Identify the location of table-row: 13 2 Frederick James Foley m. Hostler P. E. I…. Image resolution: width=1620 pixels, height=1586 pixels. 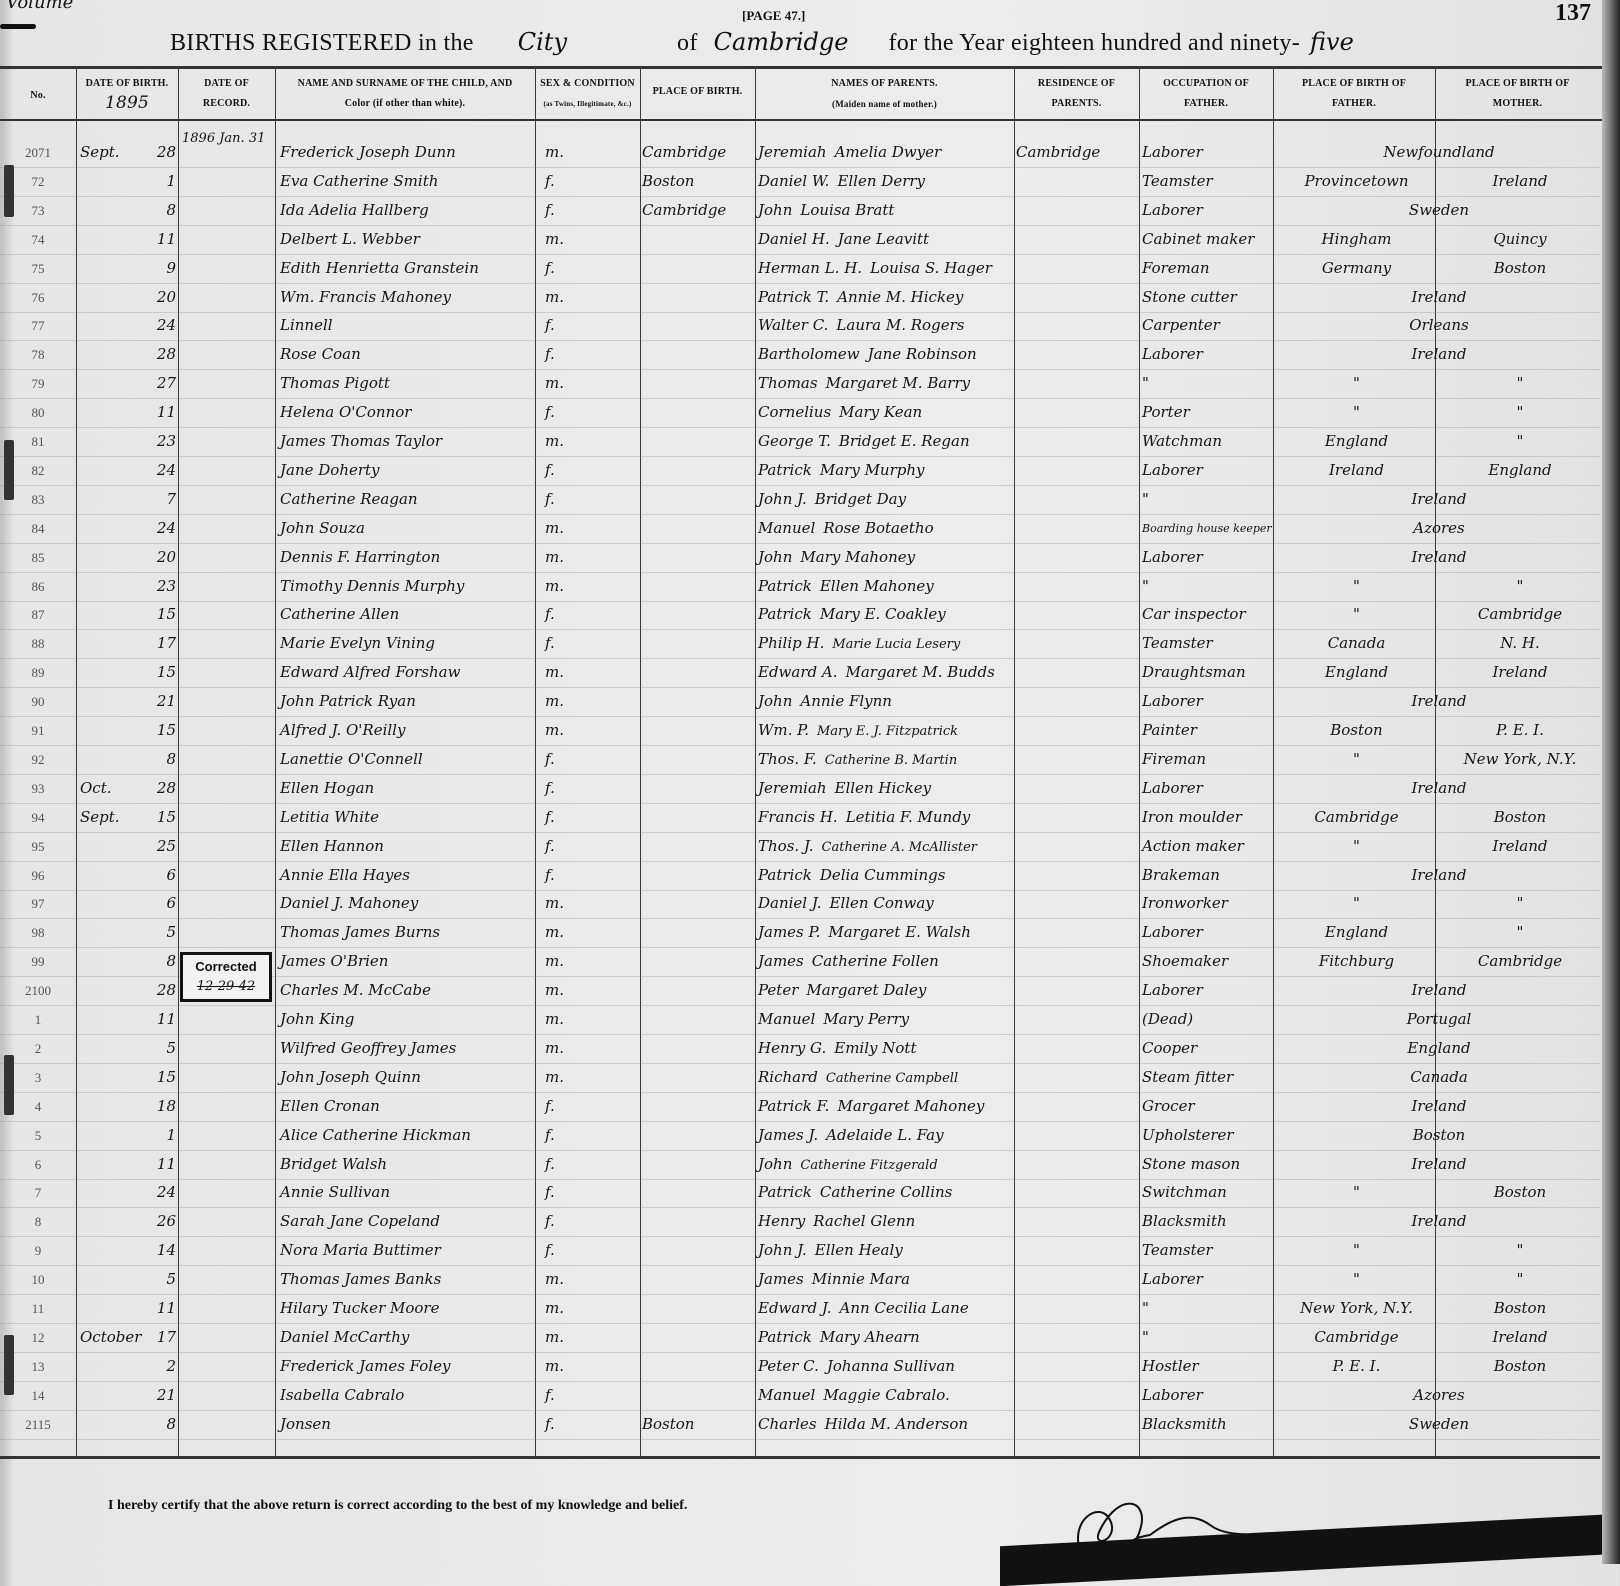
(800, 1367).